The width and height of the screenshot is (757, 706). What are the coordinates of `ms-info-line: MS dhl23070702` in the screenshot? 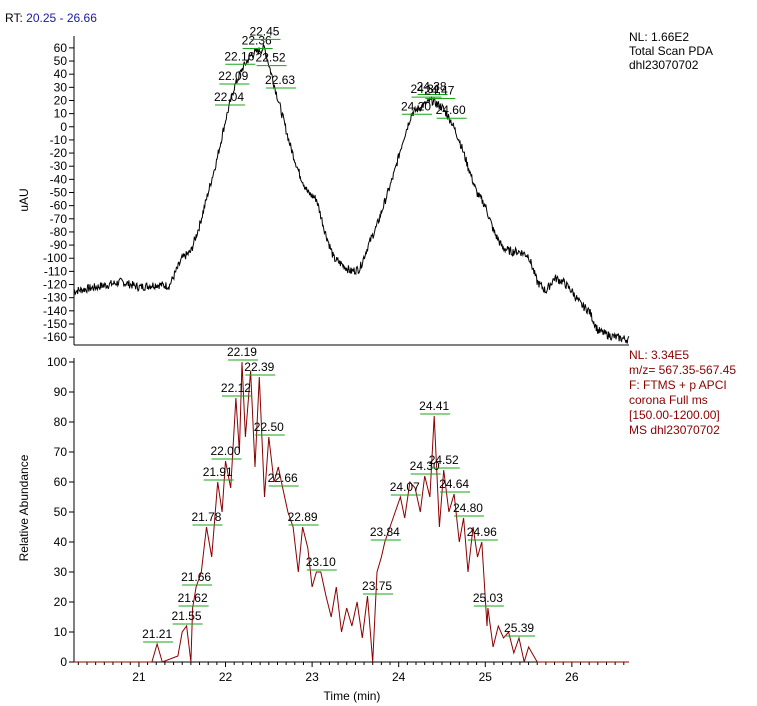 It's located at (674, 430).